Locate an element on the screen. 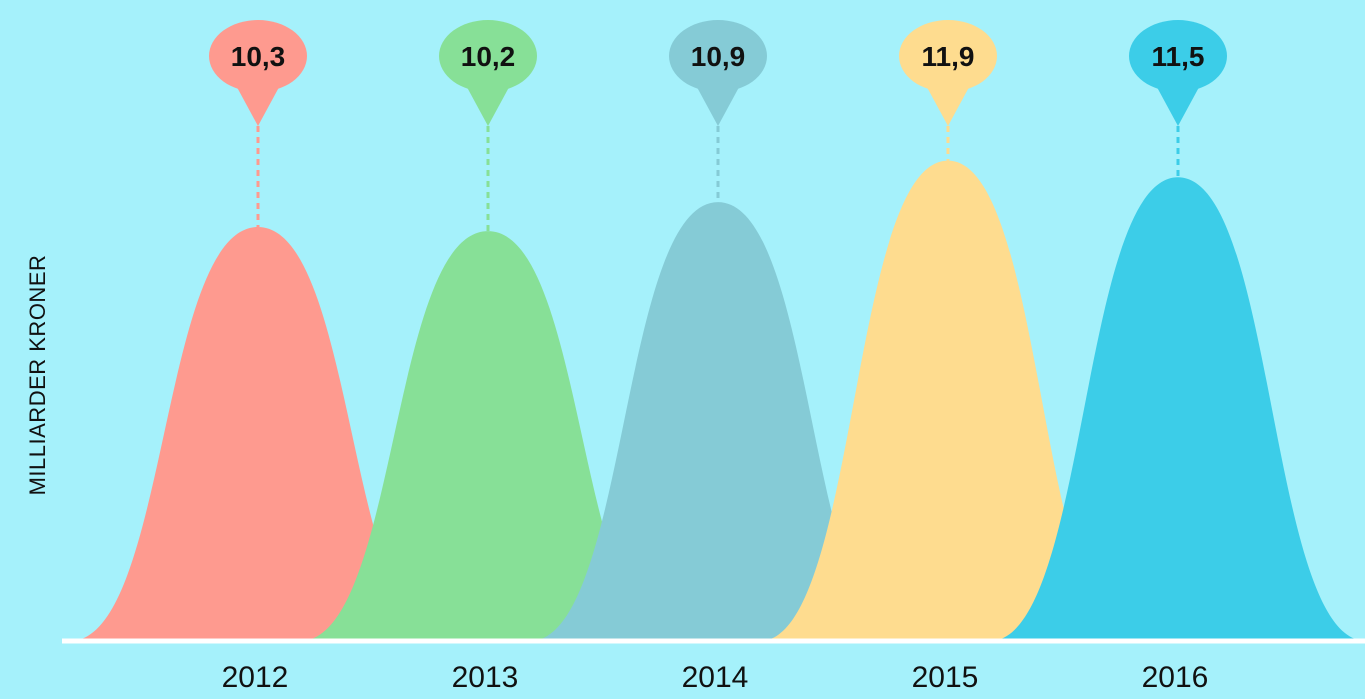 The image size is (1365, 699). value-pin-2016: 11,5 is located at coordinates (1178, 73).